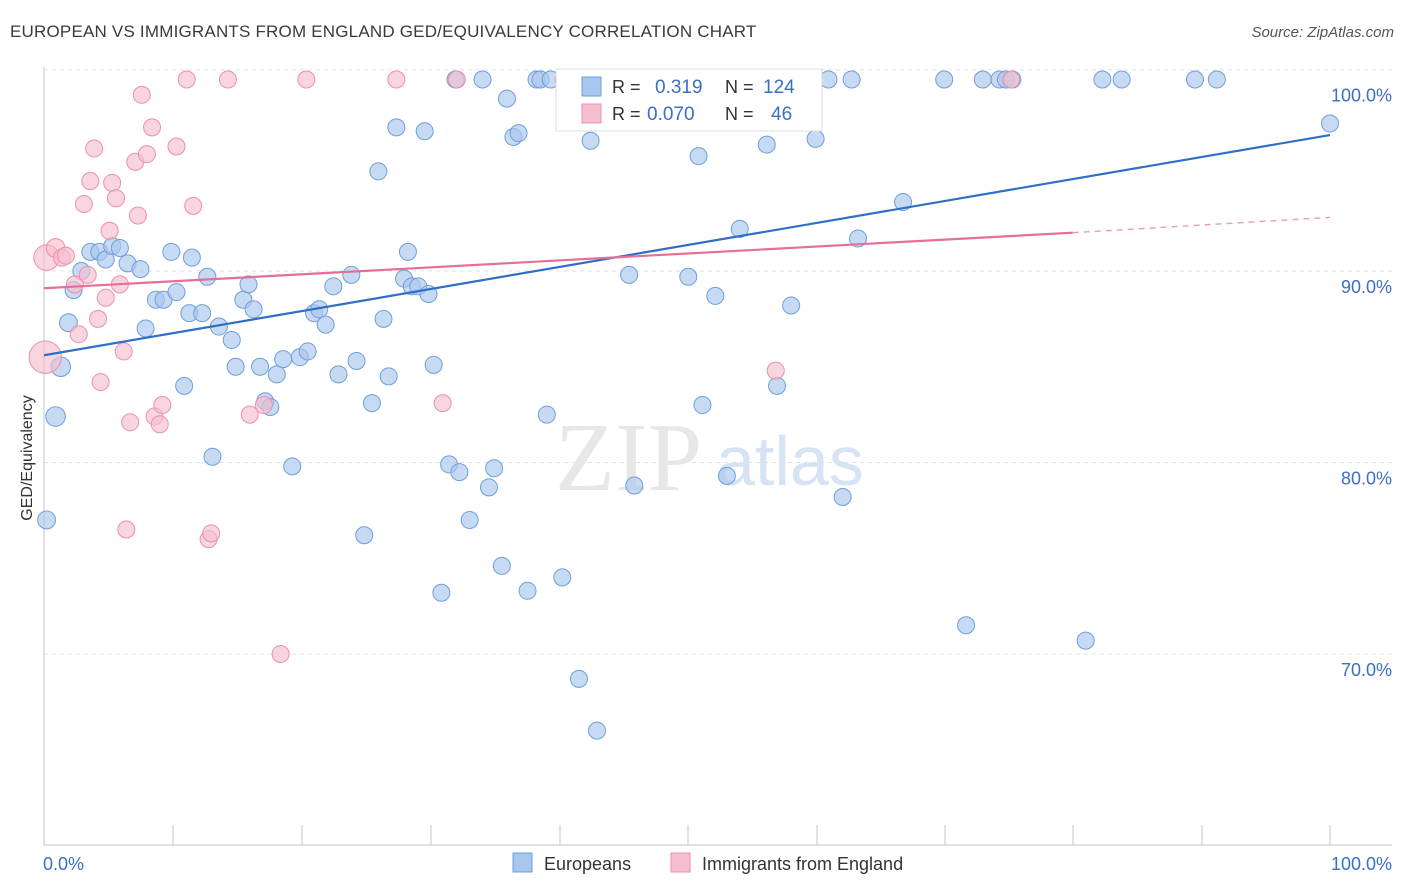 This screenshot has height=892, width=1406. Describe the element at coordinates (739, 114) in the screenshot. I see `legend-n-label-2: N =` at that location.